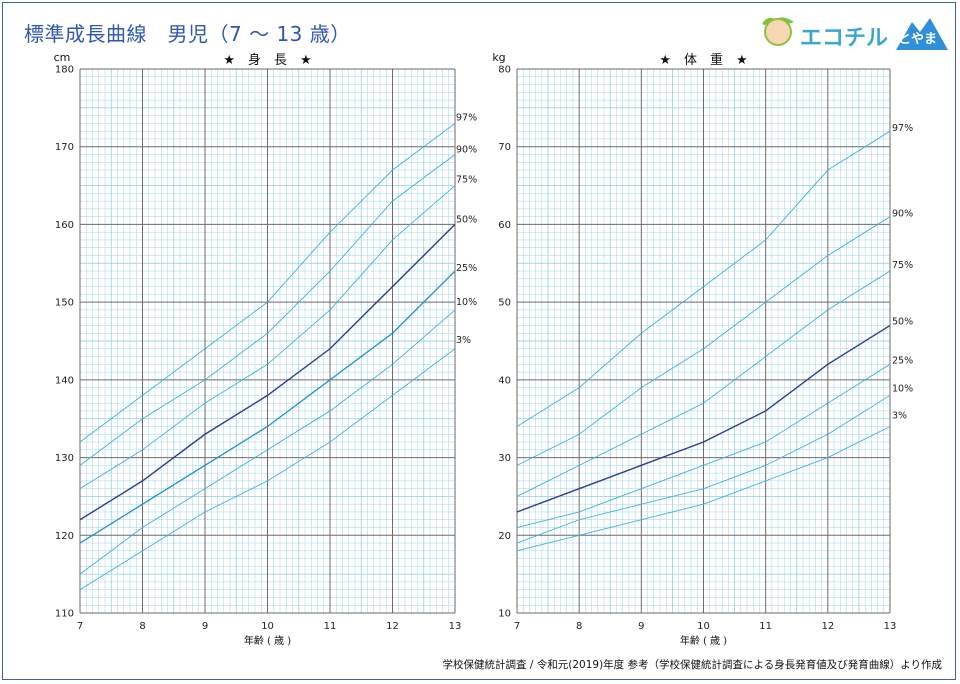 The image size is (960, 684). I want to click on logo-text: エコチル, so click(844, 38).